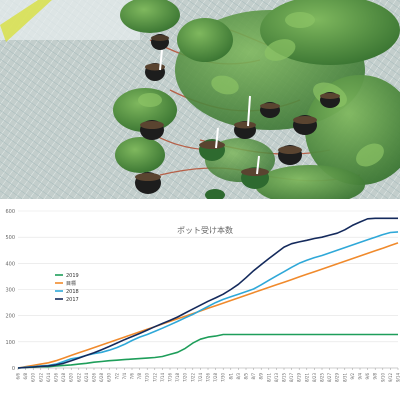 Image resolution: width=400 pixels, height=400 pixels. What do you see at coordinates (177, 377) in the screenshot?
I see `x-tick-label: 7/18` at bounding box center [177, 377].